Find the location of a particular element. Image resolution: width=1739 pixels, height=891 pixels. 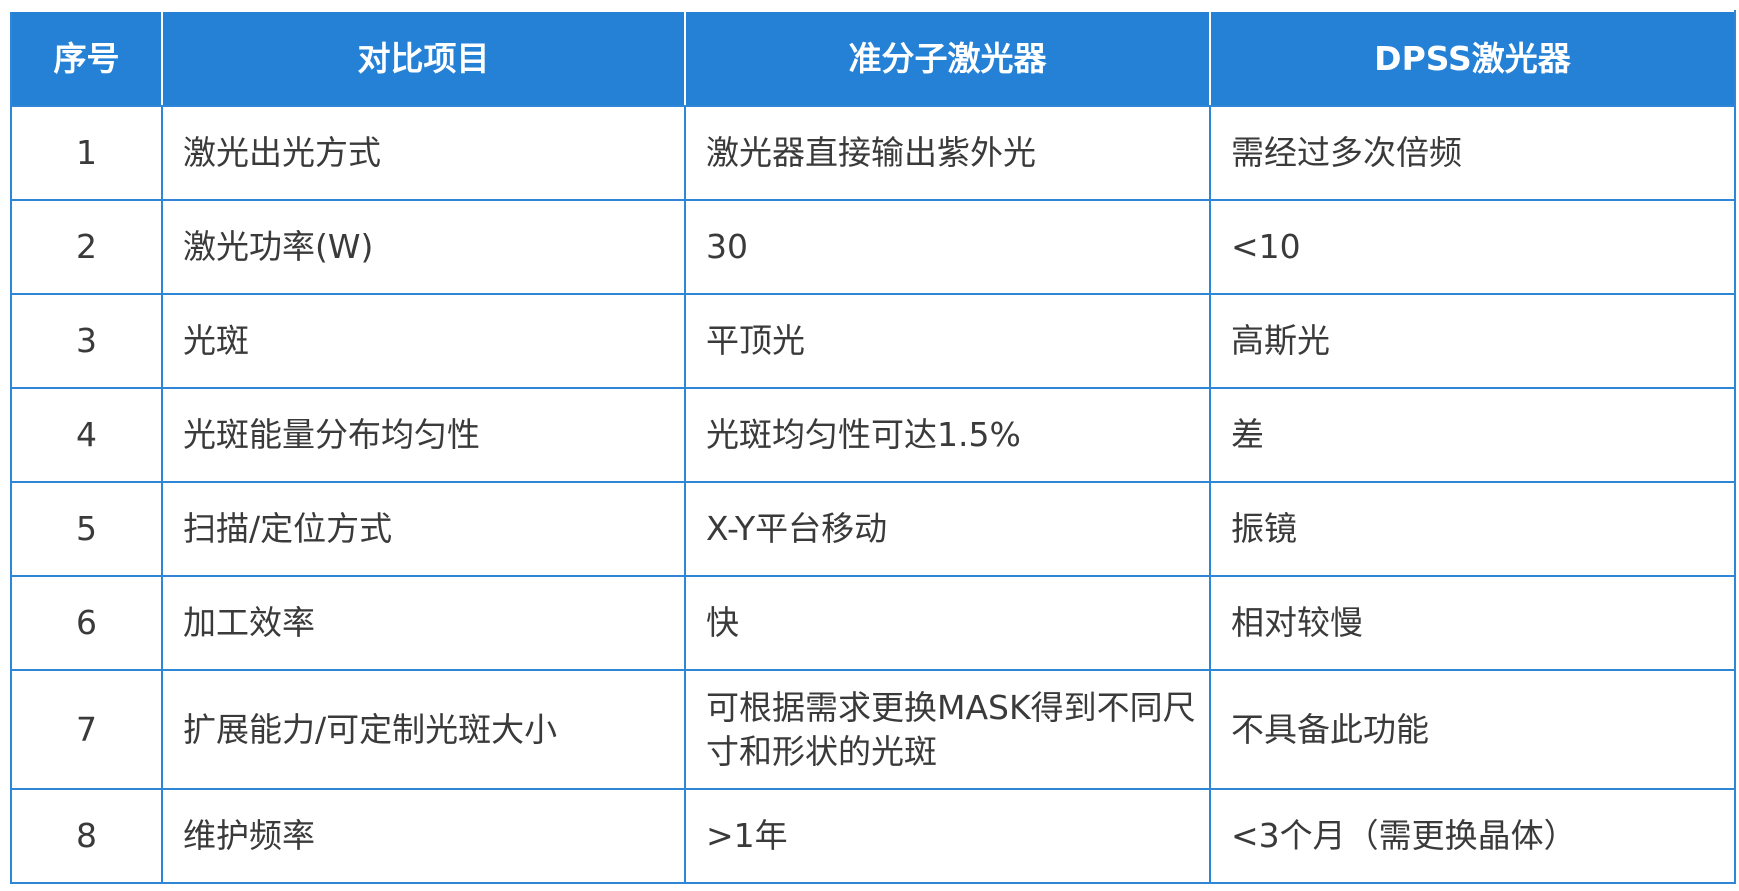

cell-no: 7 is located at coordinates (86, 729).